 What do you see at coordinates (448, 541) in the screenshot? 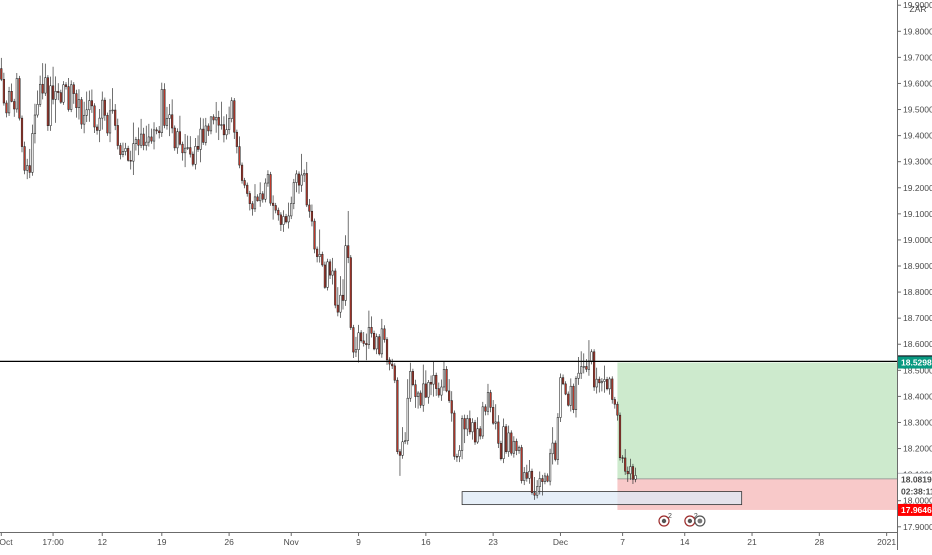
I see `time-axis` at bounding box center [448, 541].